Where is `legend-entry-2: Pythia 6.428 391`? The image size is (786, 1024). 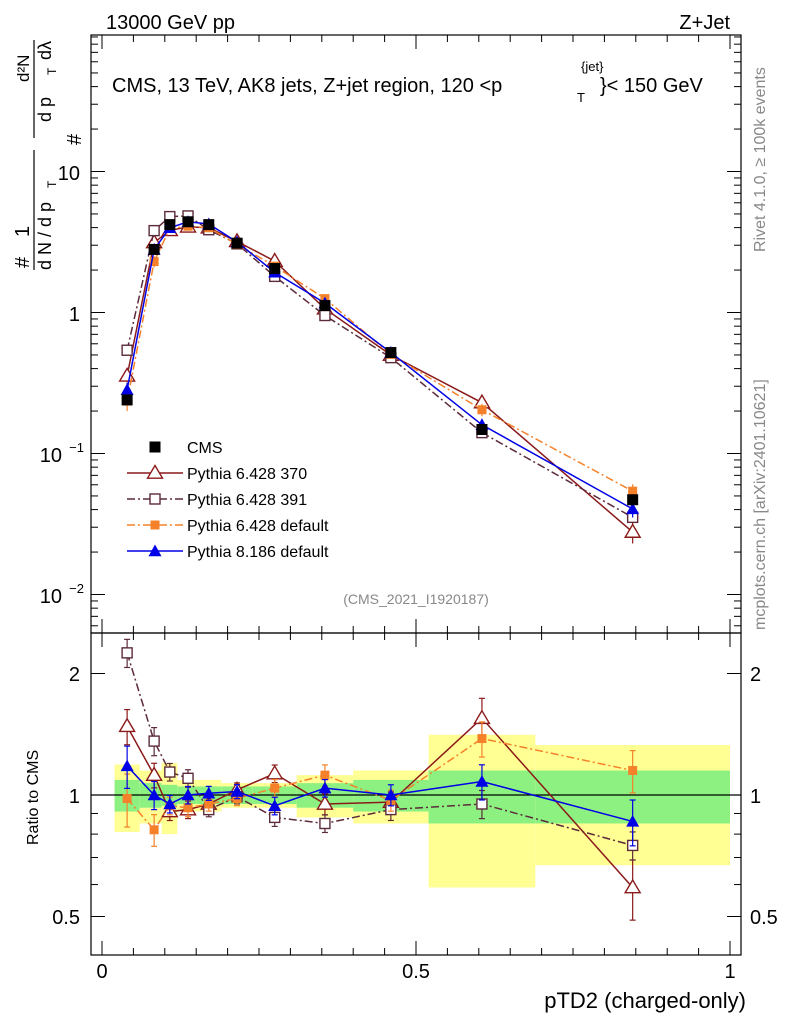
legend-entry-2: Pythia 6.428 391 is located at coordinates (217, 500).